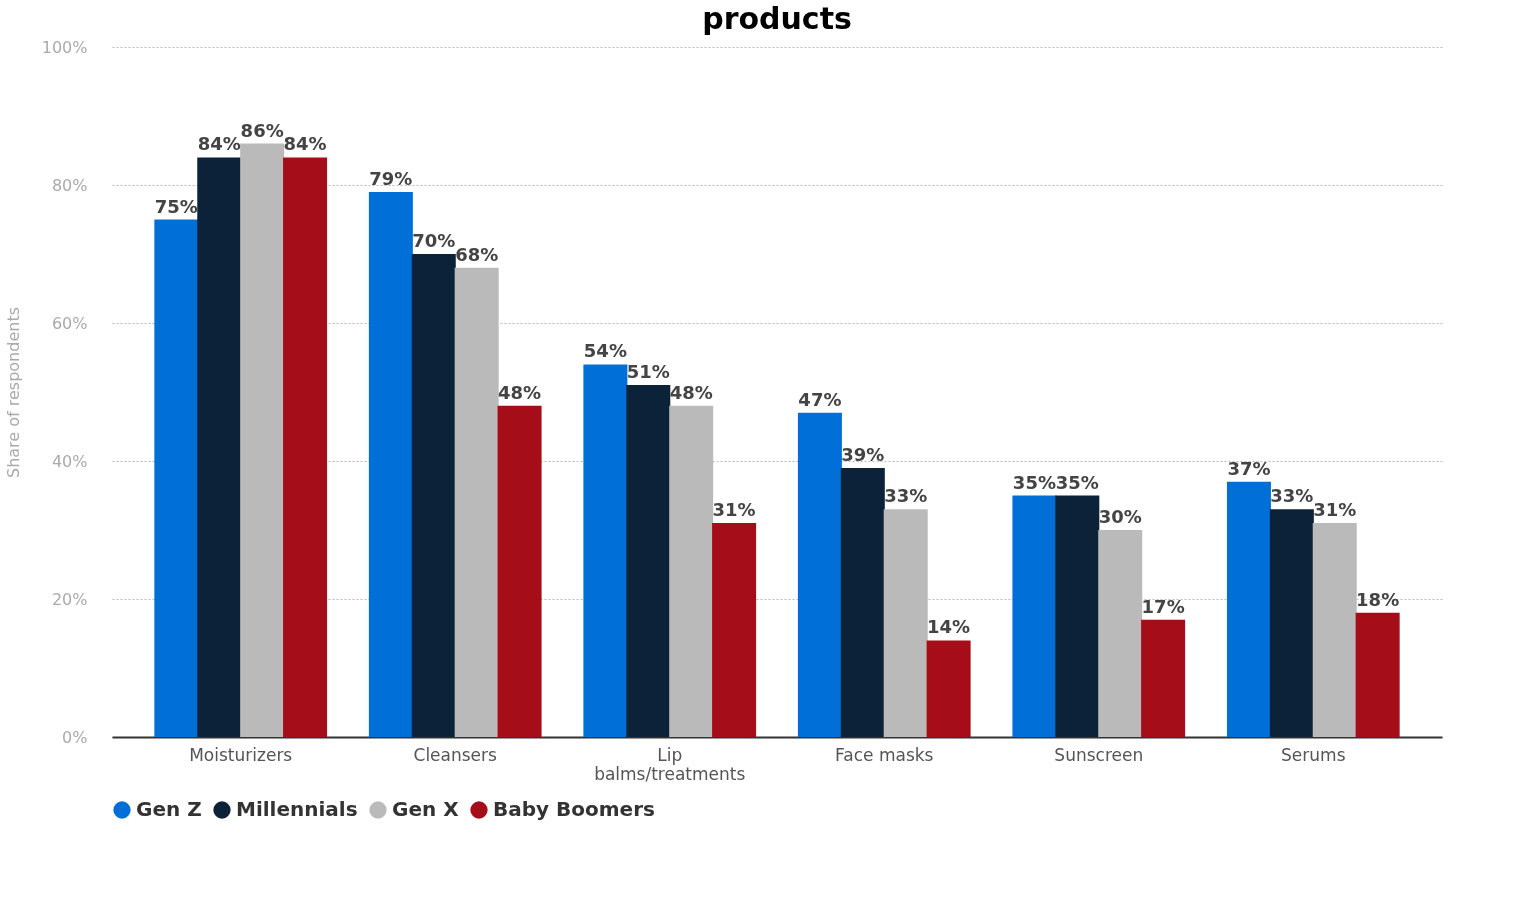 This screenshot has height=920, width=1529. Describe the element at coordinates (1163, 606) in the screenshot. I see `data-label: 17%` at that location.